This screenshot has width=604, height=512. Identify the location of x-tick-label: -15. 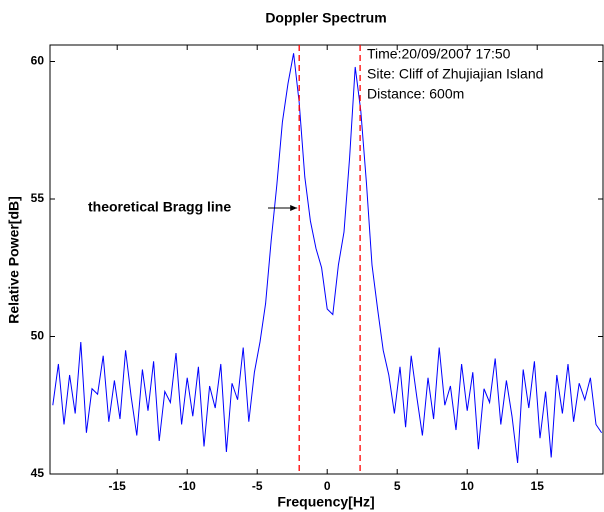
(118, 486).